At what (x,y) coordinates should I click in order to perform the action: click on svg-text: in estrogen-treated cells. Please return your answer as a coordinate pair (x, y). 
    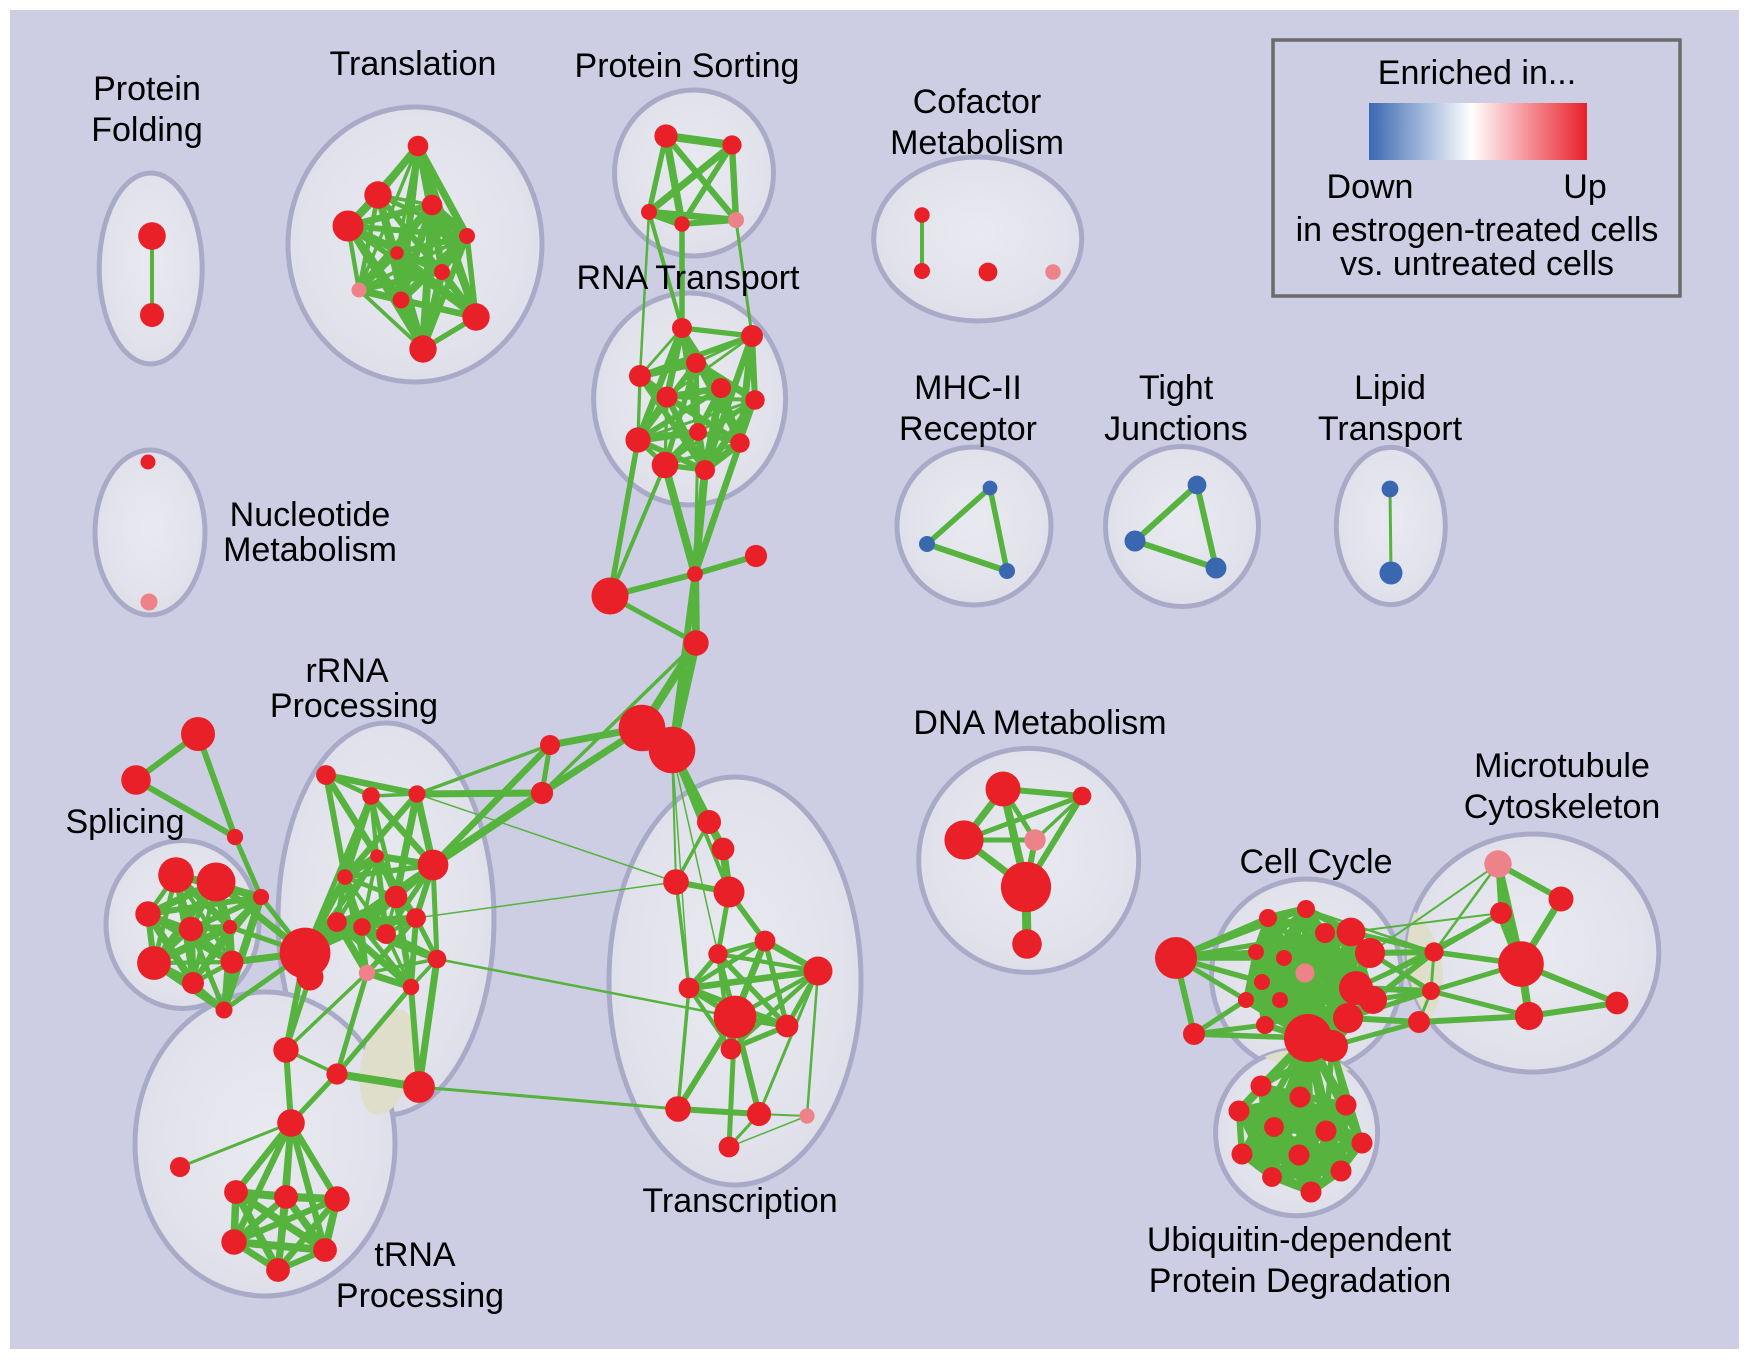
    Looking at the image, I should click on (1477, 230).